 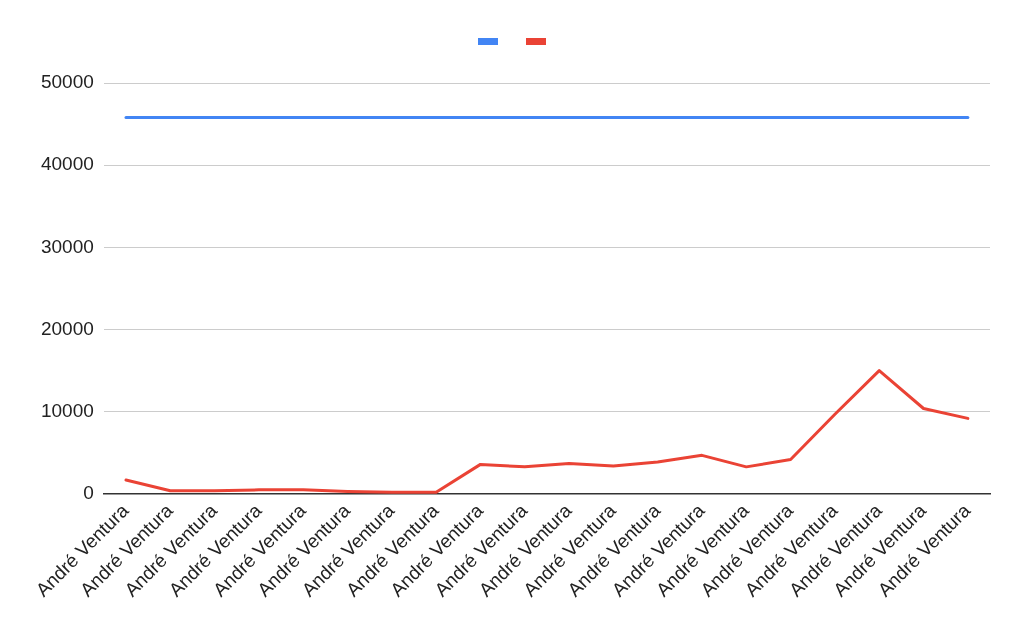 What do you see at coordinates (67, 246) in the screenshot?
I see `y-tick-label: 30000` at bounding box center [67, 246].